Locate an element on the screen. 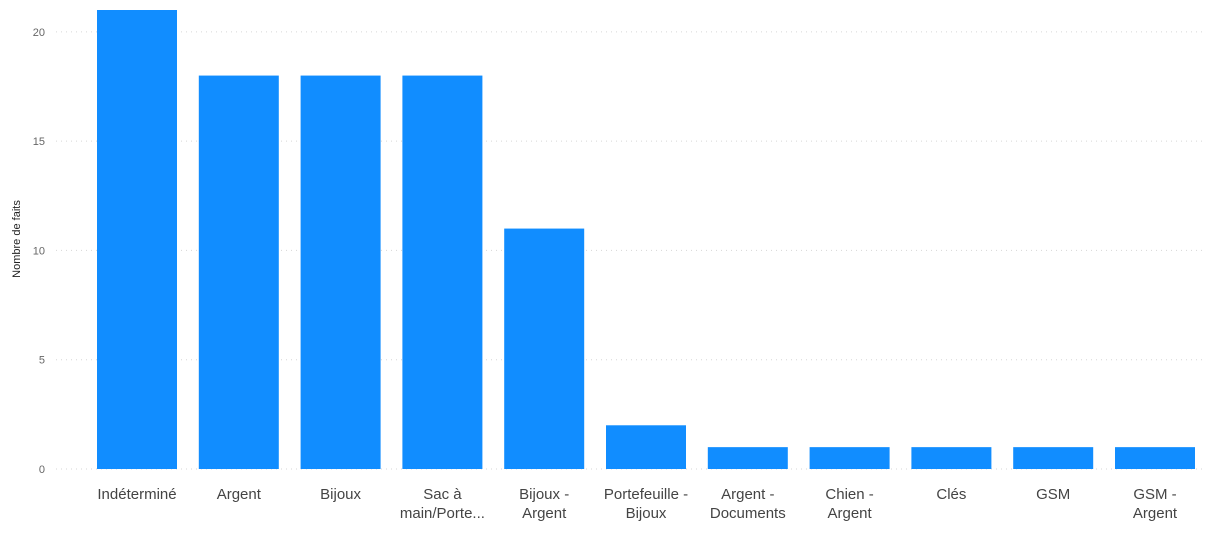  x-category-label-line: GSM is located at coordinates (1053, 494).